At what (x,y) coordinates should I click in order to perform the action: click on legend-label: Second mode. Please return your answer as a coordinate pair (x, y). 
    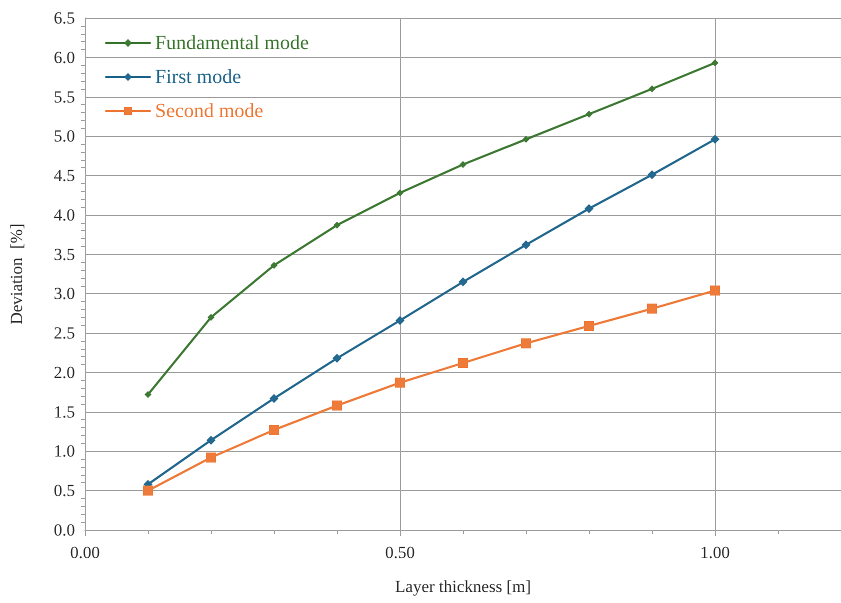
    Looking at the image, I should click on (209, 111).